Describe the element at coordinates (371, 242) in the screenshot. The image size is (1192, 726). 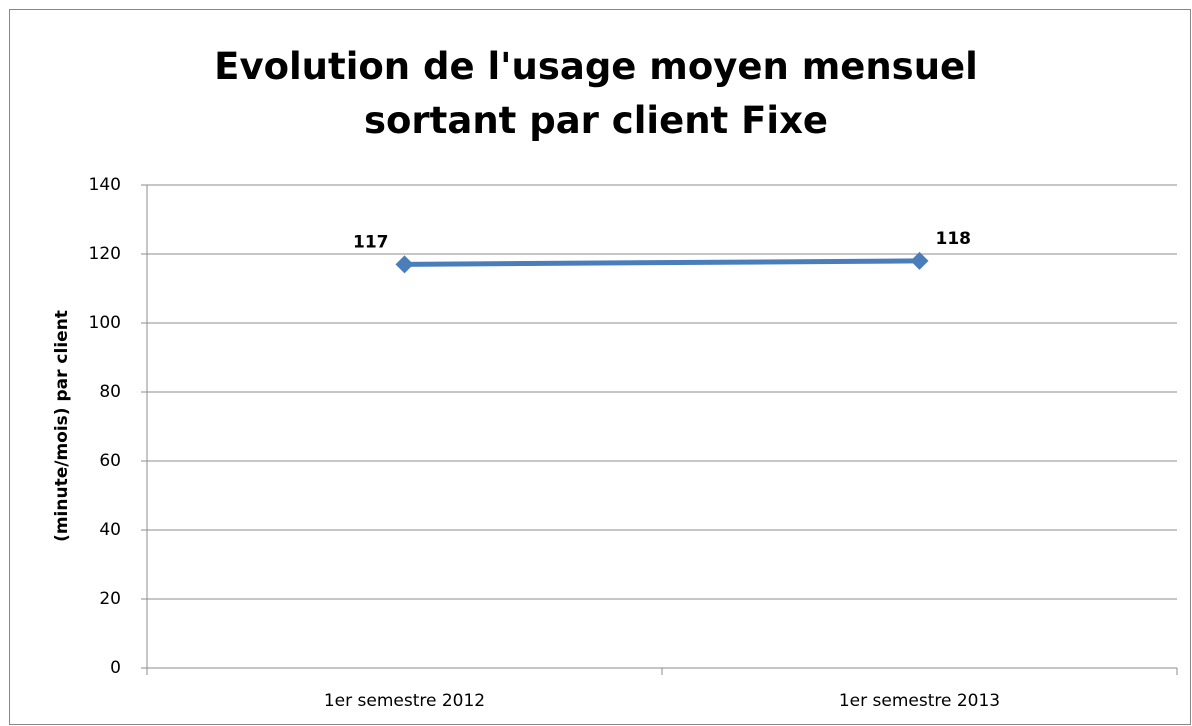
I see `data-label: 117` at that location.